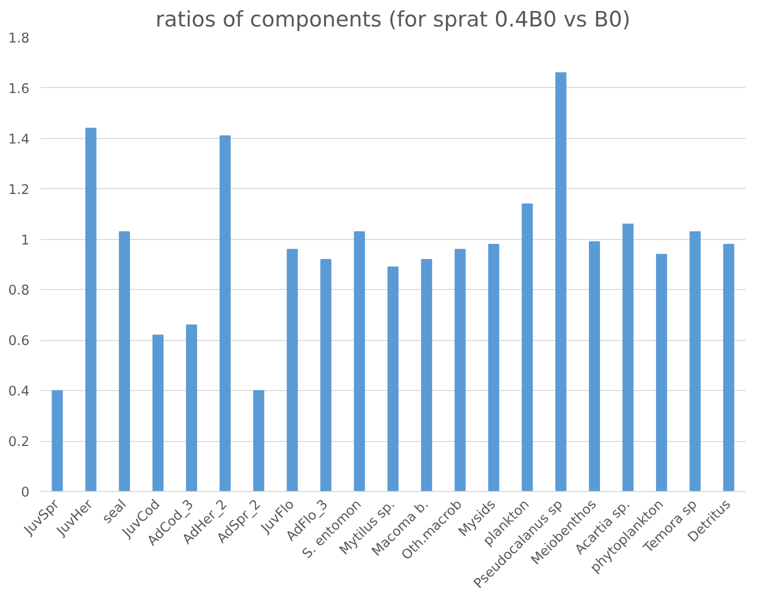  What do you see at coordinates (19, 392) in the screenshot?
I see `y-tick-label: 0.4` at bounding box center [19, 392].